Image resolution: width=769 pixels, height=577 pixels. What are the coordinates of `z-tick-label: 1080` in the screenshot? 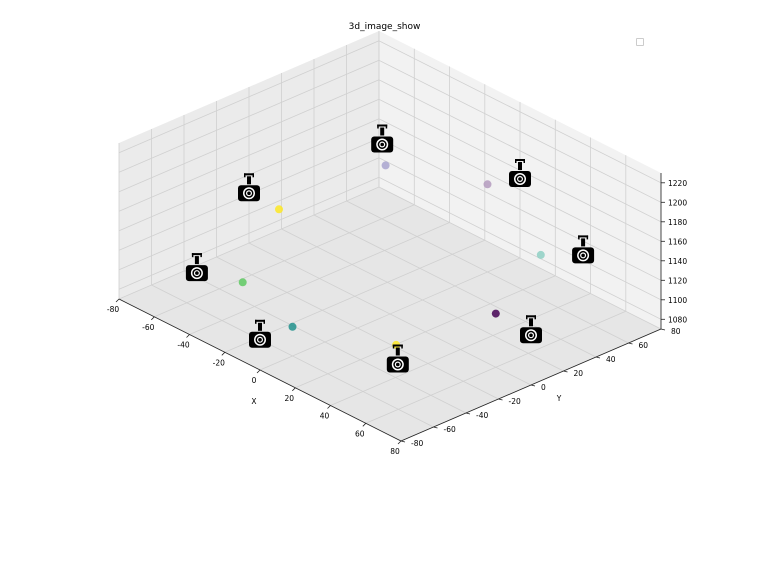 It's located at (677, 319).